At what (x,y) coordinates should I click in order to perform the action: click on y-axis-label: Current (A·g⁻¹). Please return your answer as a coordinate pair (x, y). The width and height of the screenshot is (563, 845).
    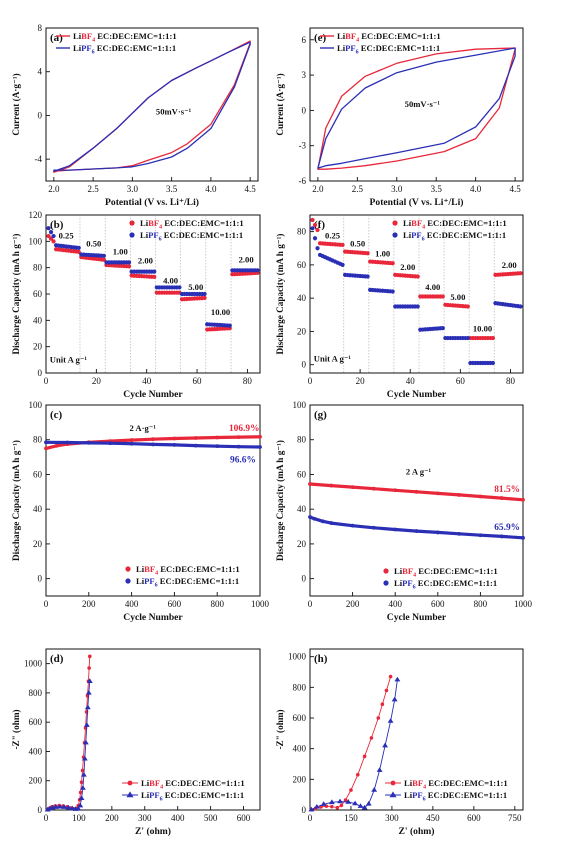
    Looking at the image, I should click on (16, 104).